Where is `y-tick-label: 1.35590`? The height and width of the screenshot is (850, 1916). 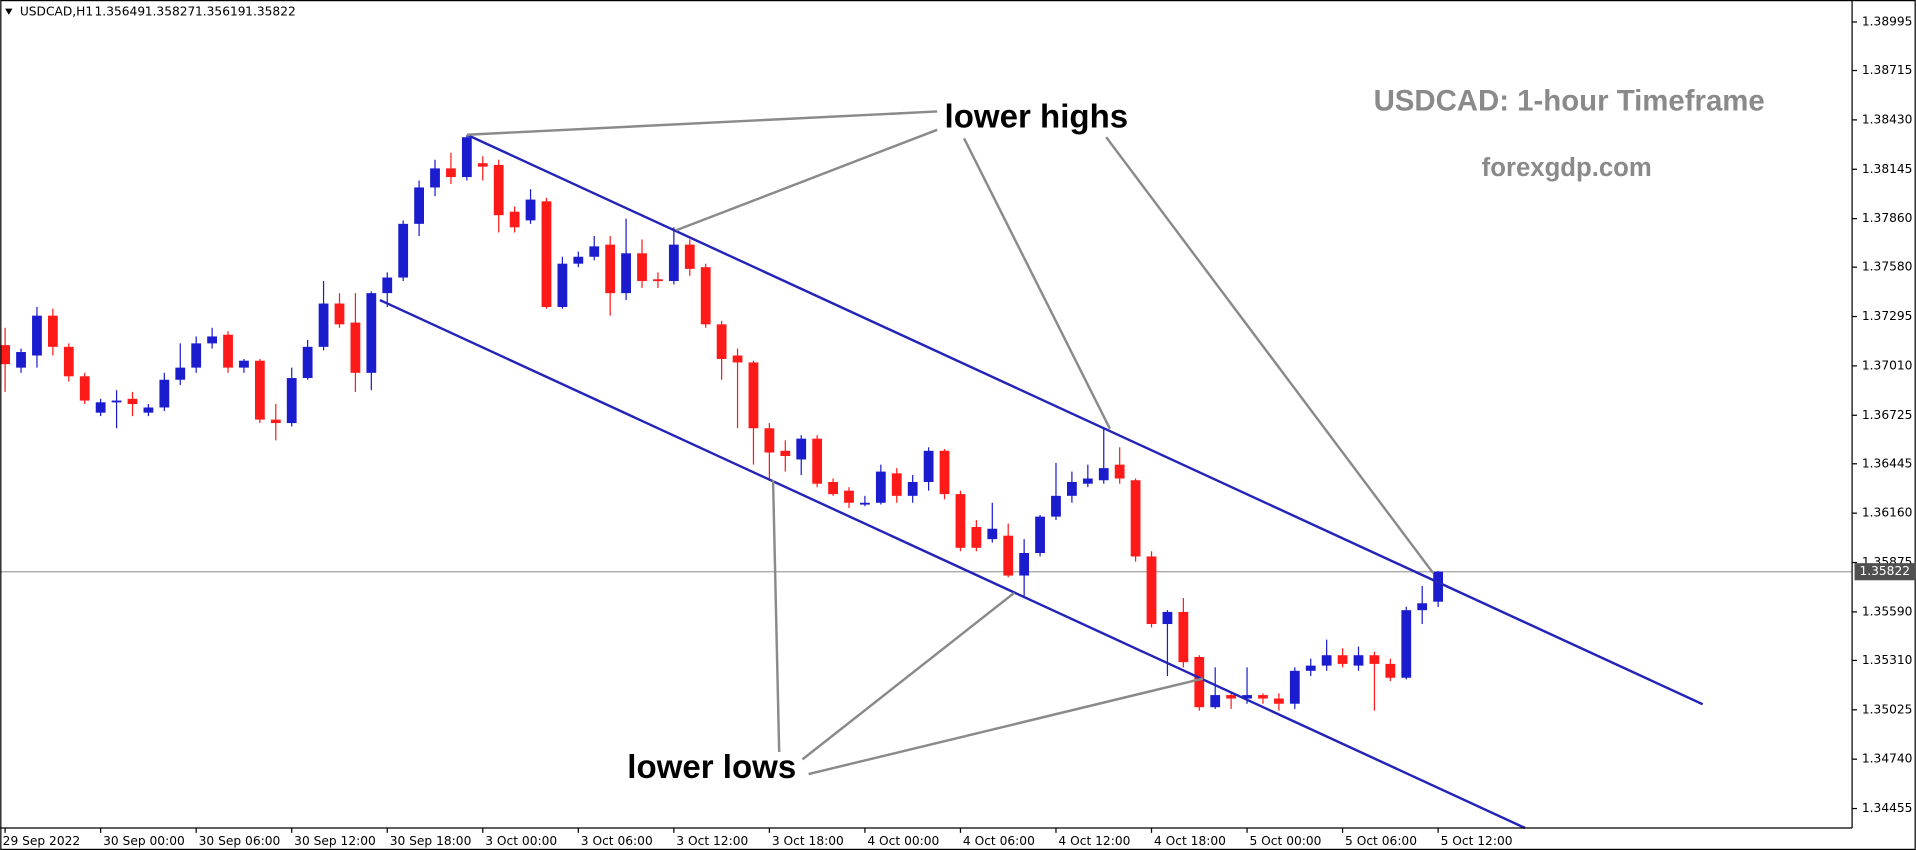 y-tick-label: 1.35590 is located at coordinates (1887, 611).